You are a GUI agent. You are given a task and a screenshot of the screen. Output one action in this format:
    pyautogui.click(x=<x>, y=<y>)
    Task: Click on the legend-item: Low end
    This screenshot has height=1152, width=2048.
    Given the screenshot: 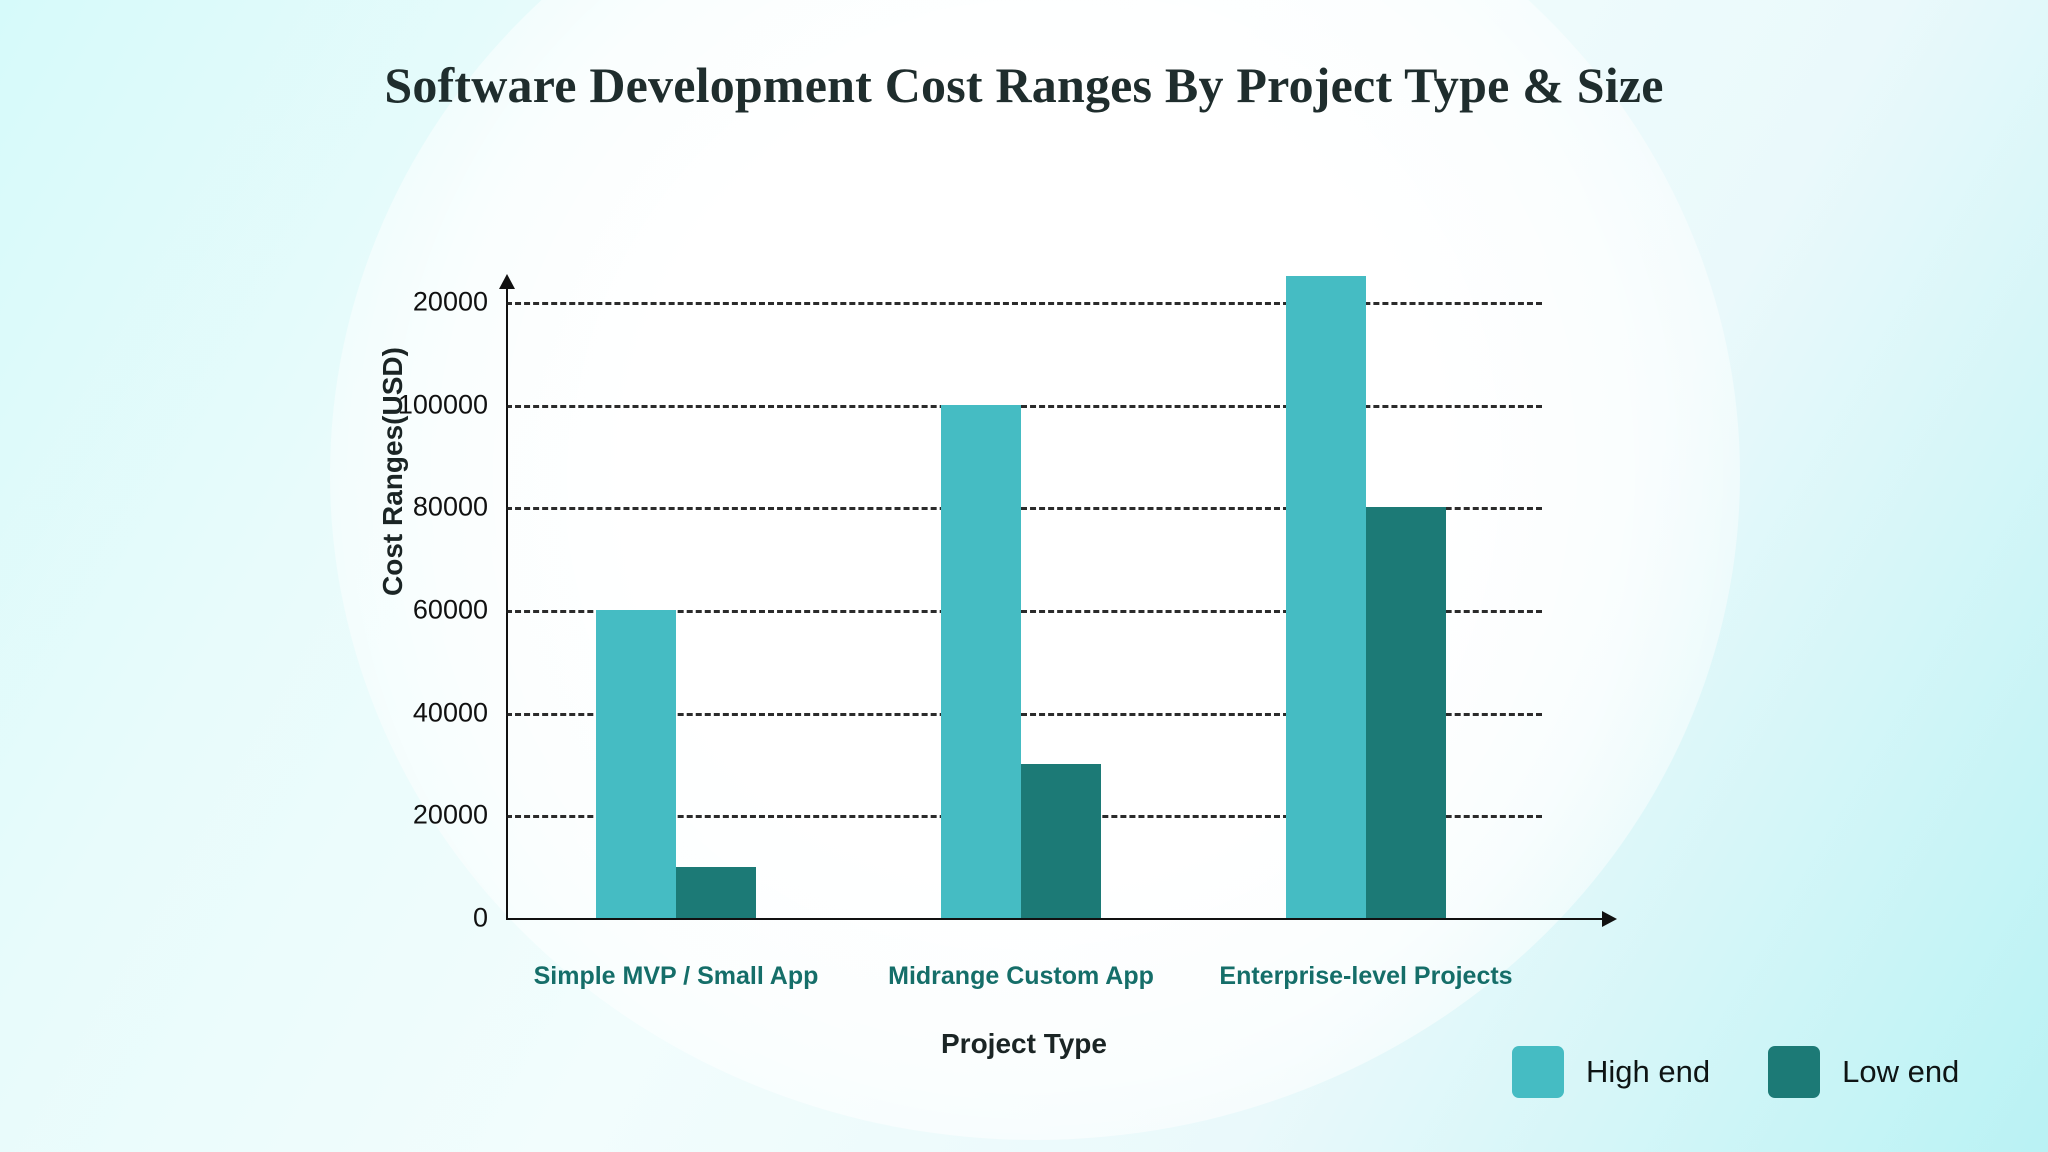 What is the action you would take?
    pyautogui.click(x=1863, y=1072)
    